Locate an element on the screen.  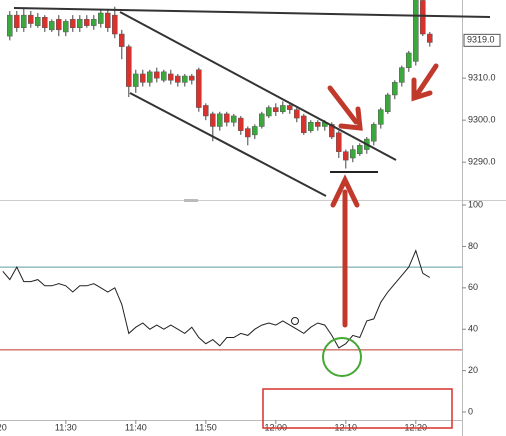
y-tick-label: 60 is located at coordinates (473, 287).